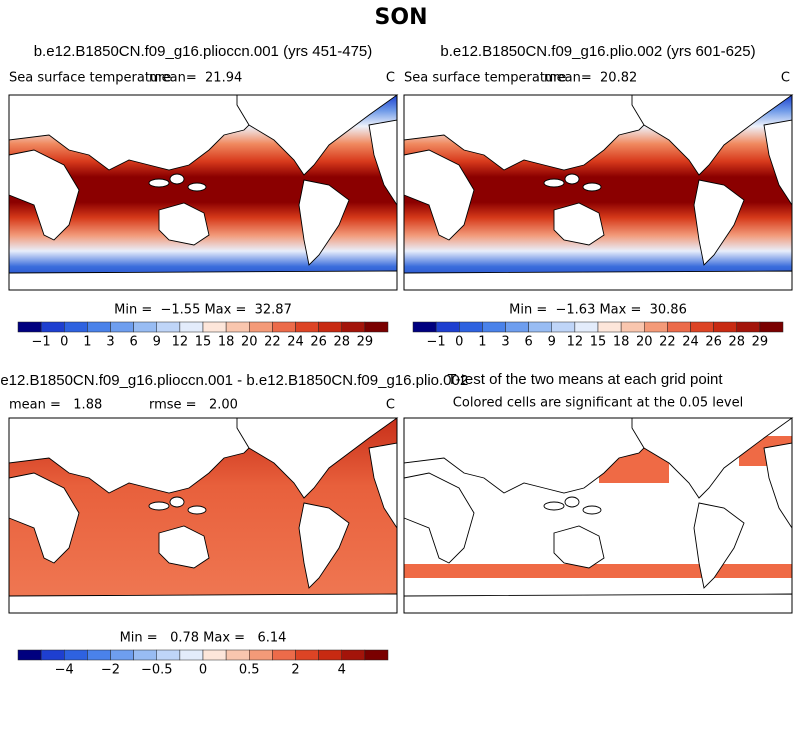 The width and height of the screenshot is (802, 733). I want to click on colorbar-label: −2, so click(110, 670).